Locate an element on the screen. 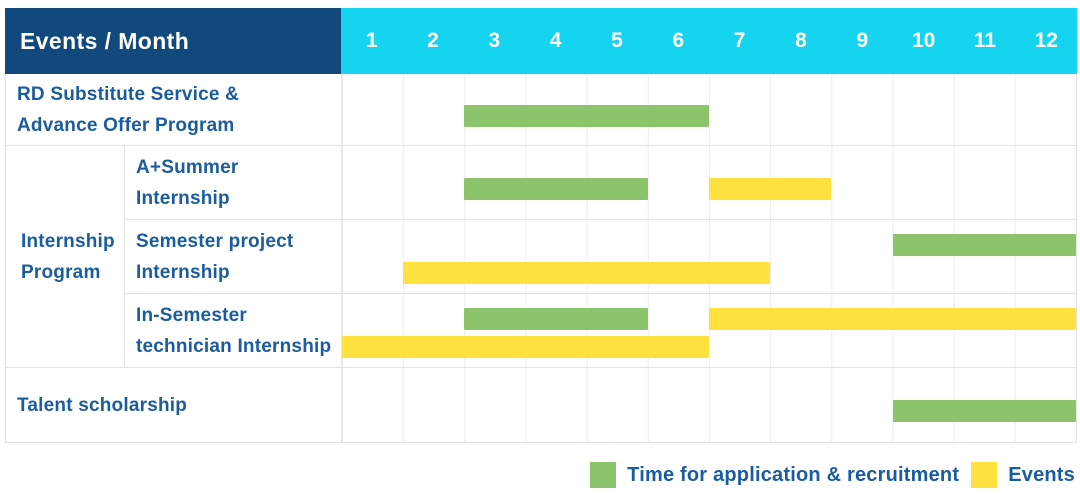 The height and width of the screenshot is (494, 1080). group-rows: Talent scholarship is located at coordinates (541, 405).